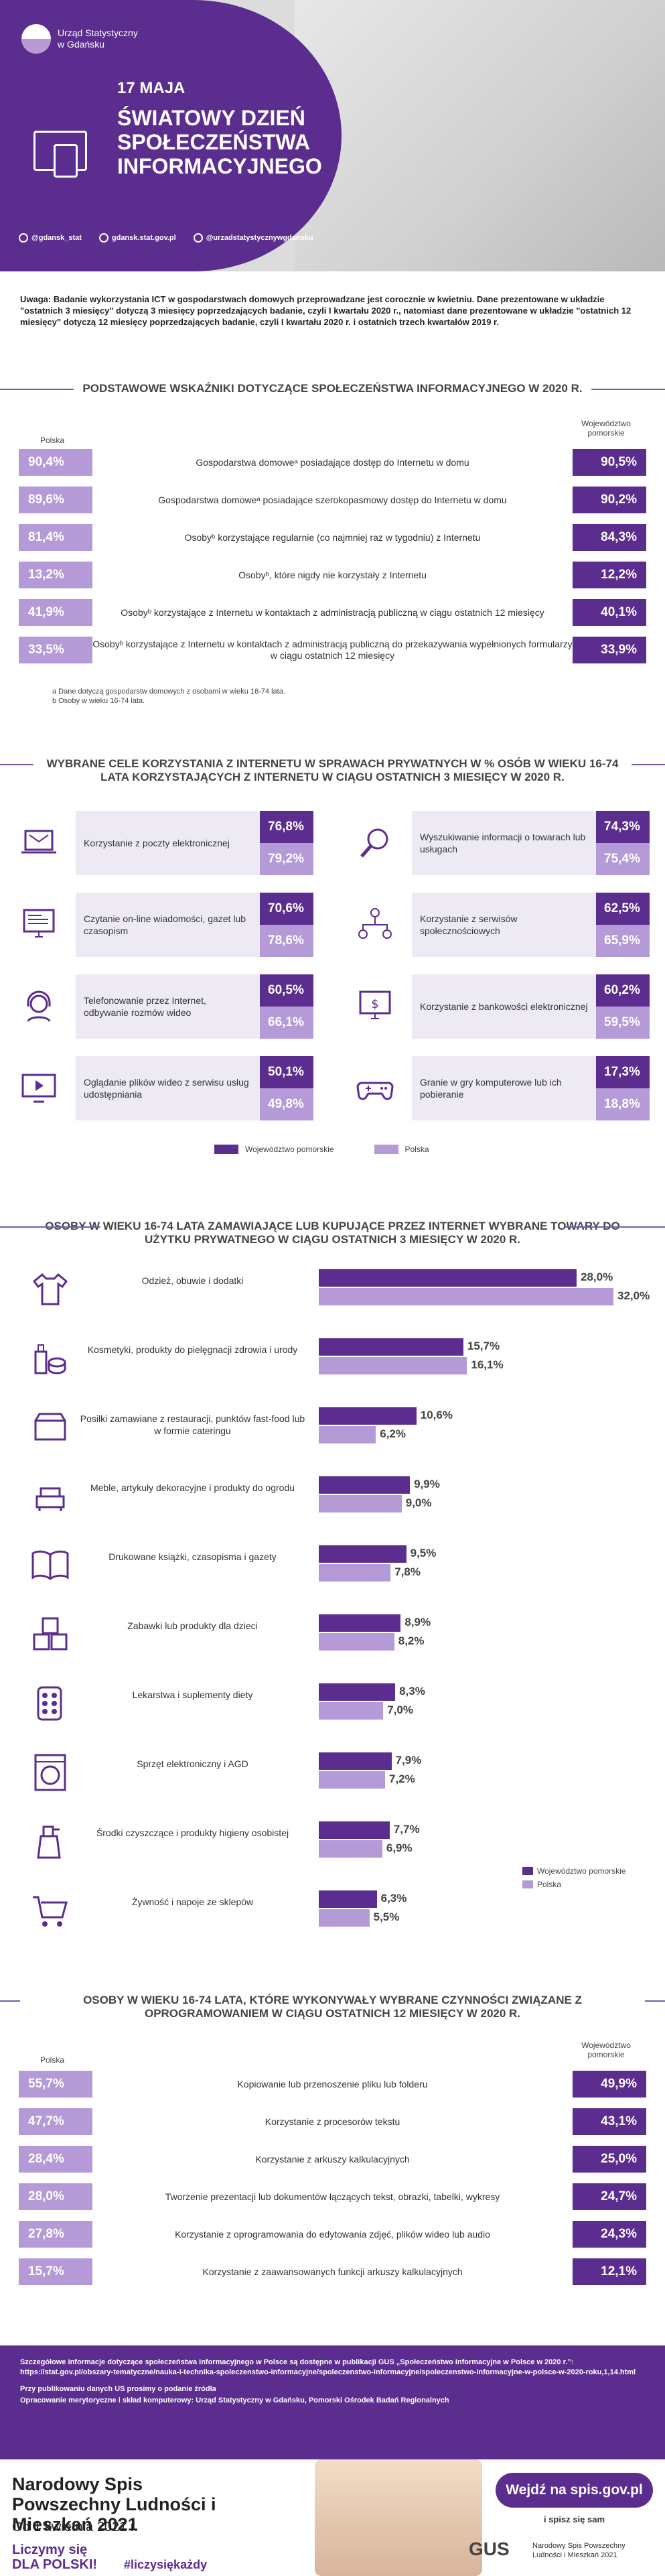 Image resolution: width=665 pixels, height=2576 pixels. I want to click on legend: Województwo pomorskie Polska, so click(322, 1149).